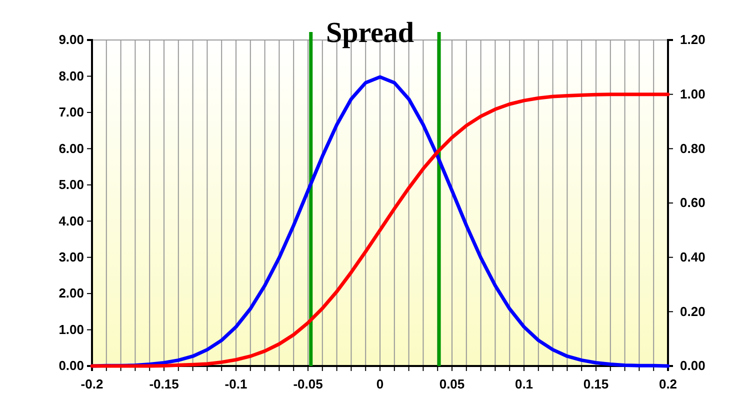  What do you see at coordinates (164, 384) in the screenshot?
I see `x-tick-label: -0.15` at bounding box center [164, 384].